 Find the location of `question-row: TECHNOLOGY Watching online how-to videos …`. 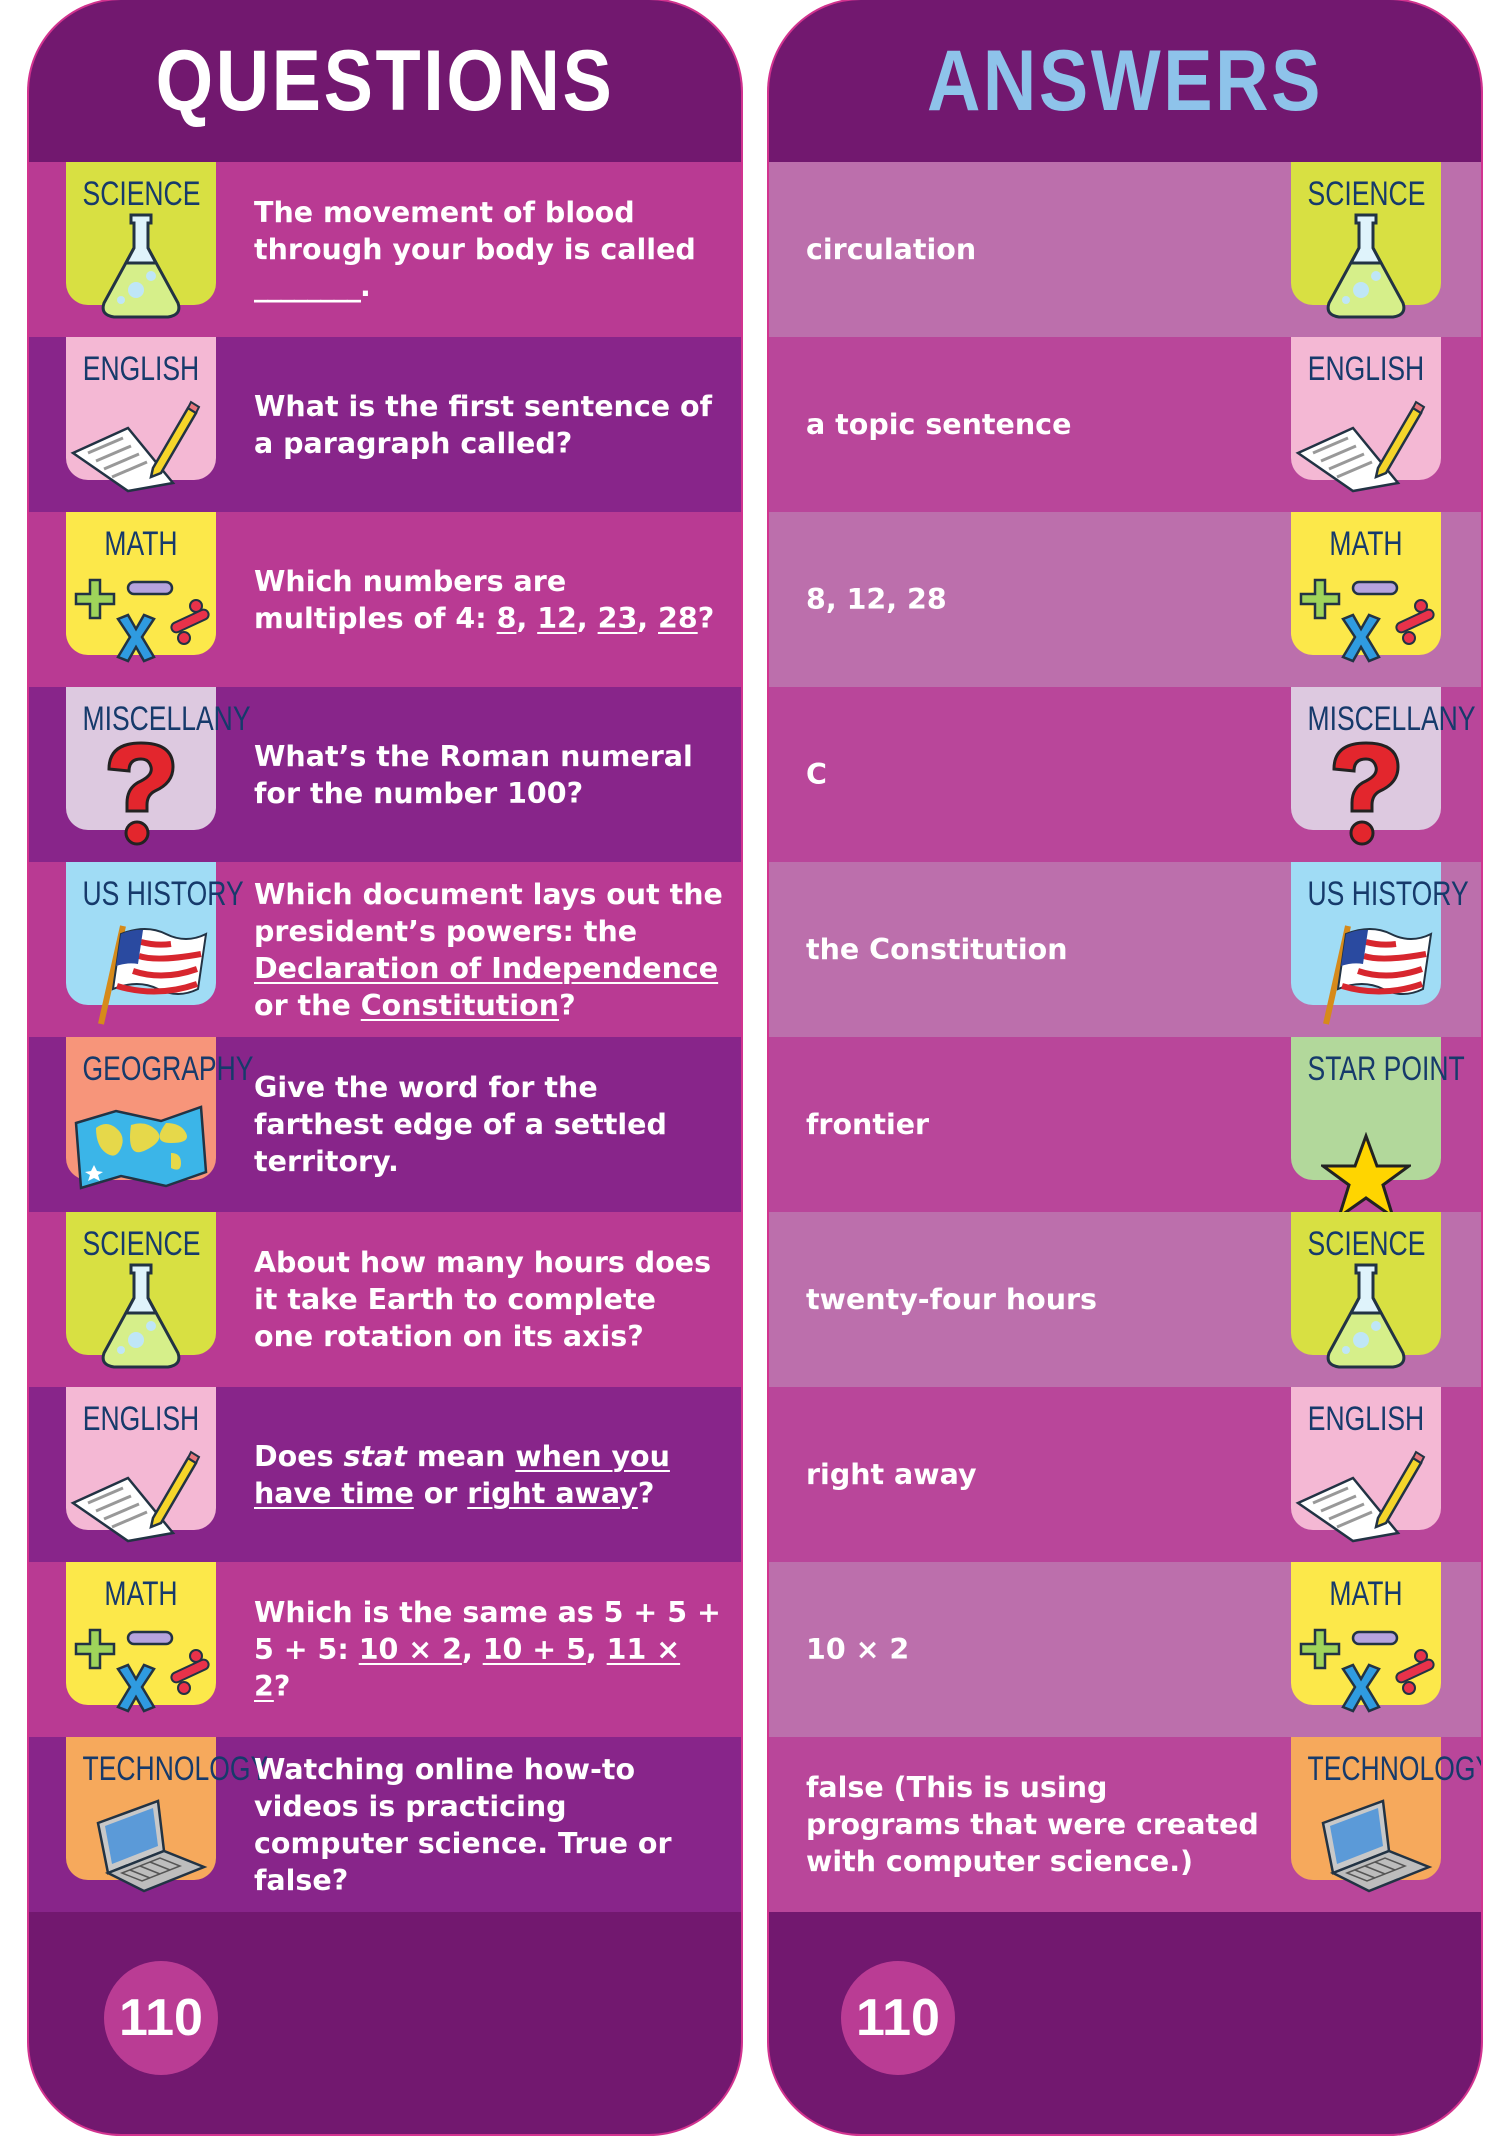

question-row: TECHNOLOGY Watching online how-to videos … is located at coordinates (385, 1824).